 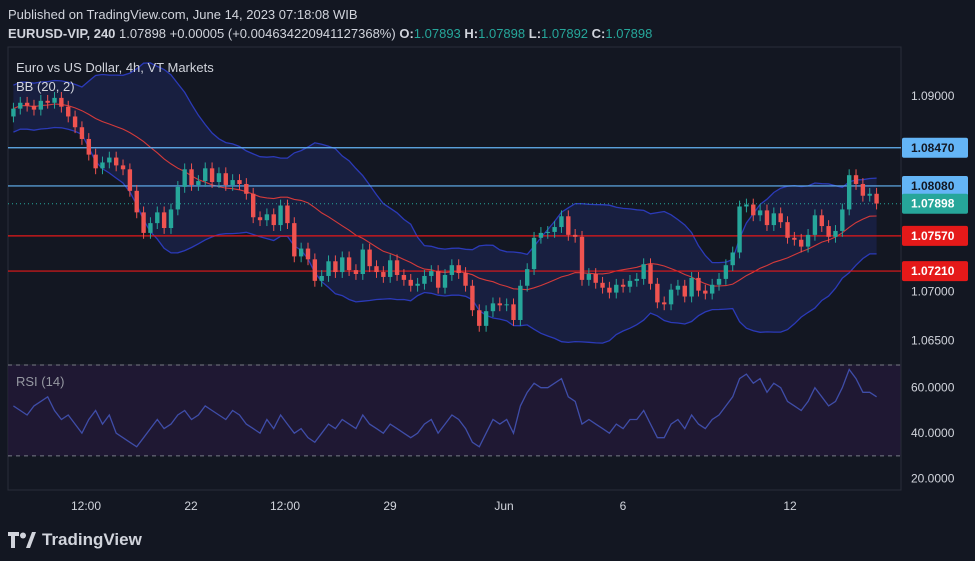 What do you see at coordinates (933, 204) in the screenshot?
I see `last-price-label: 1.07898` at bounding box center [933, 204].